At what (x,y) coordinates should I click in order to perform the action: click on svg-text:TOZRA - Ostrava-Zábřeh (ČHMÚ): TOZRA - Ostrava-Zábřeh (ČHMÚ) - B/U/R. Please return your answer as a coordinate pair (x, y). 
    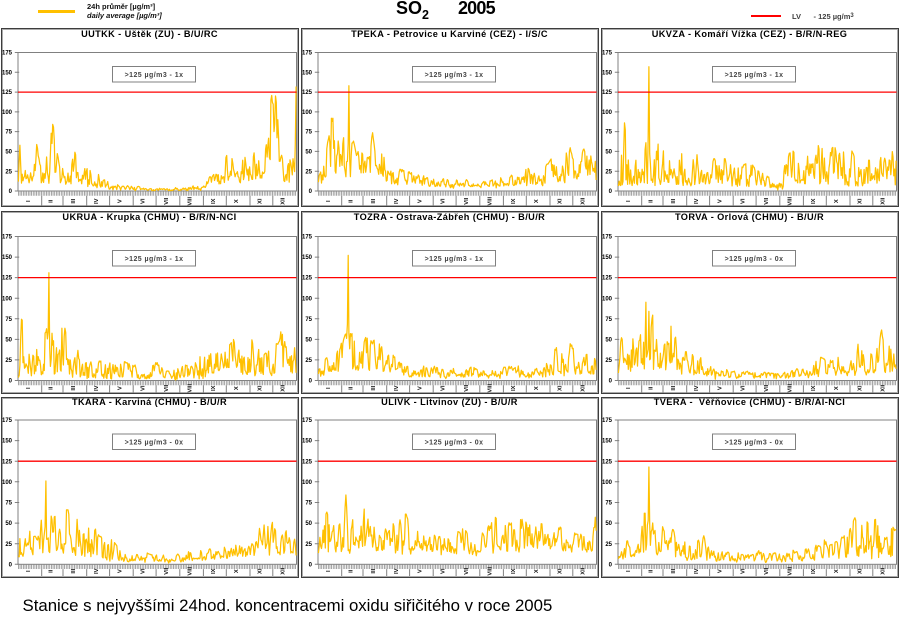
    Looking at the image, I should click on (449, 217).